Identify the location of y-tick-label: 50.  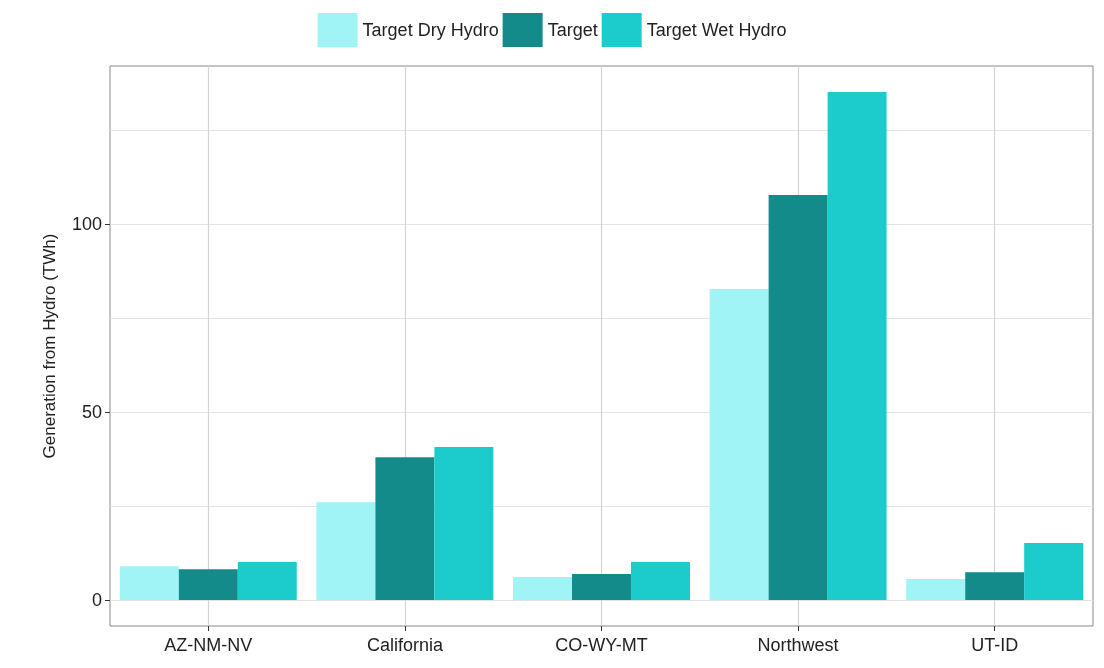
(91, 412).